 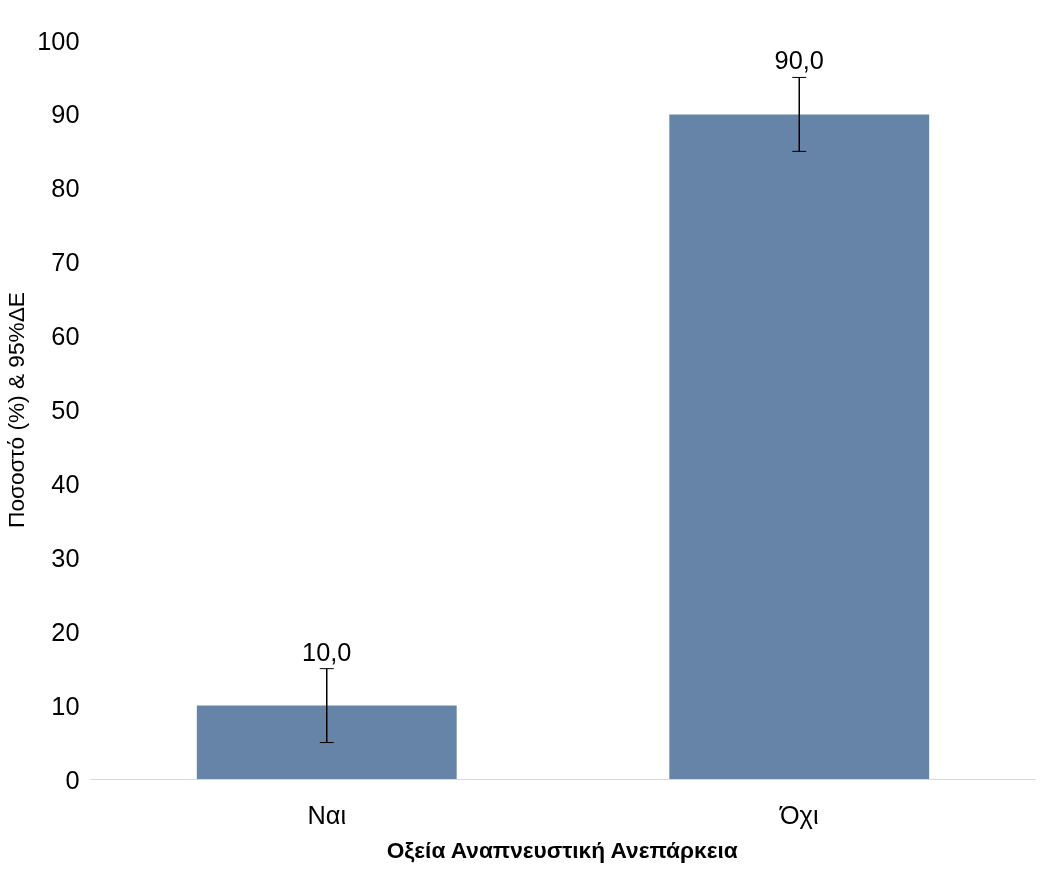 What do you see at coordinates (799, 60) in the screenshot?
I see `data-label: 90,0` at bounding box center [799, 60].